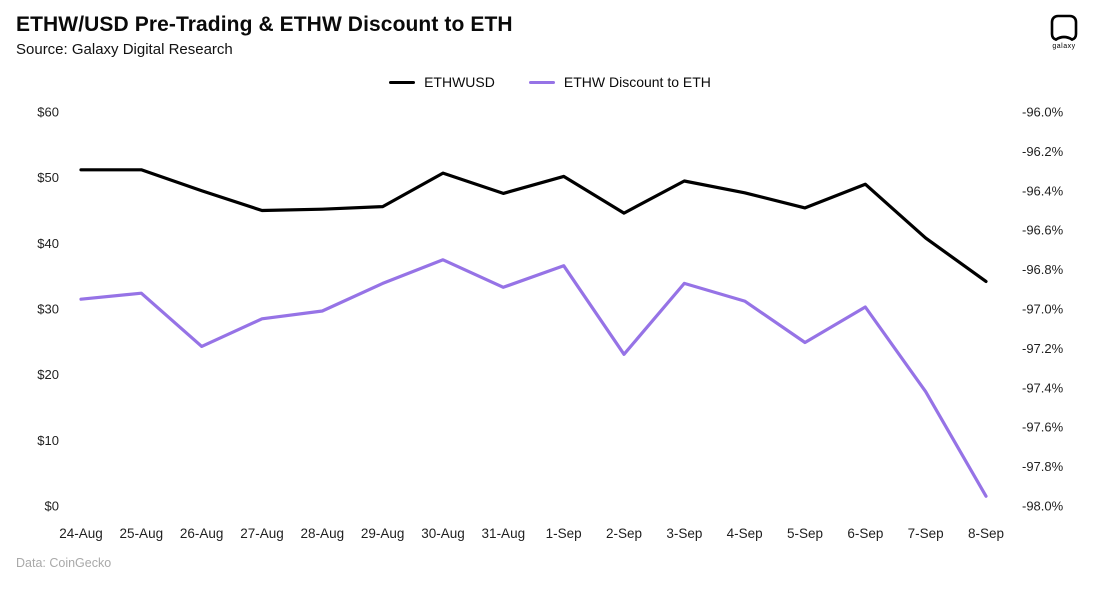 The image size is (1100, 599). I want to click on y-axis-tick-right: -97.8%, so click(1043, 466).